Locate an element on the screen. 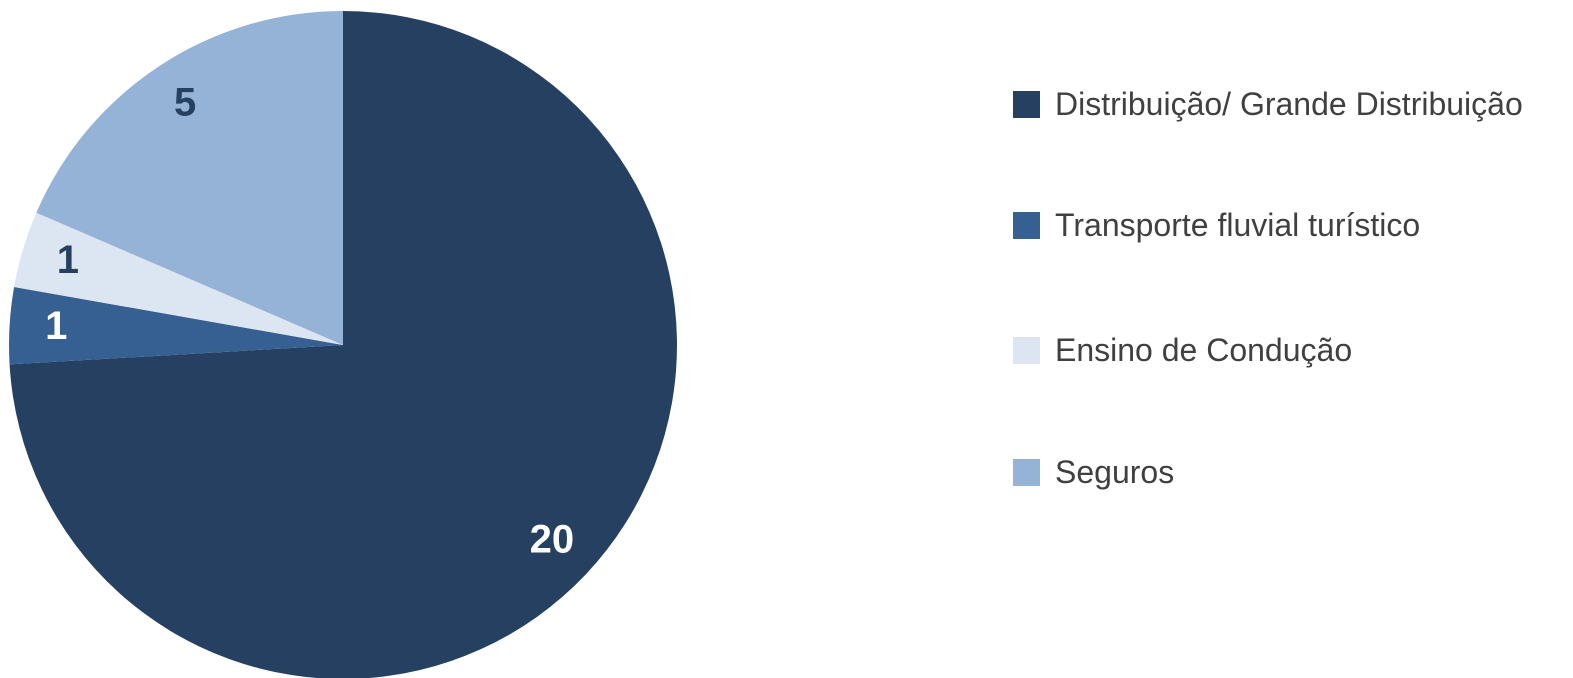  legend-label: Ensino de Condução is located at coordinates (1204, 350).